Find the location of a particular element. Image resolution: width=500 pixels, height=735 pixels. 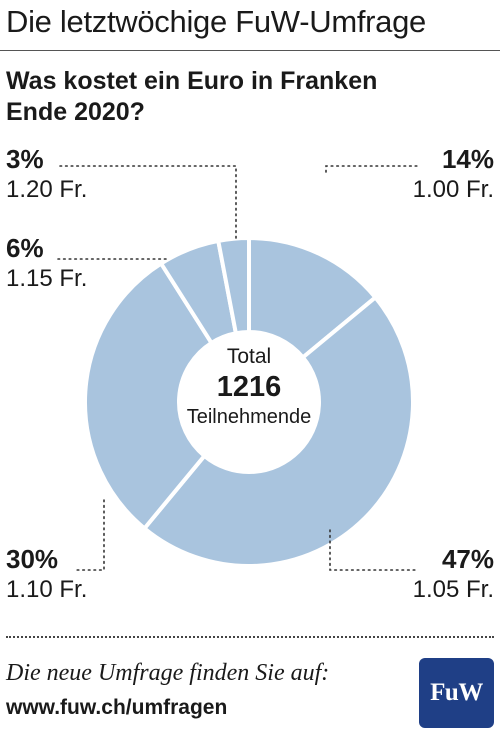

label-slice-3: 6% 1.15 Fr. is located at coordinates (46, 263).